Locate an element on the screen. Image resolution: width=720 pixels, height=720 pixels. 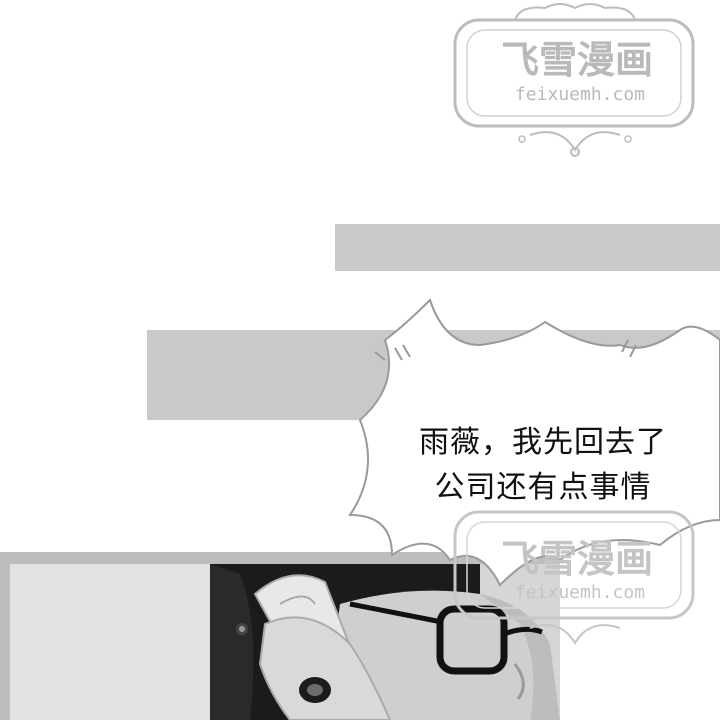
speech-line-1: 雨薇，我先回去了 is located at coordinates (543, 442).